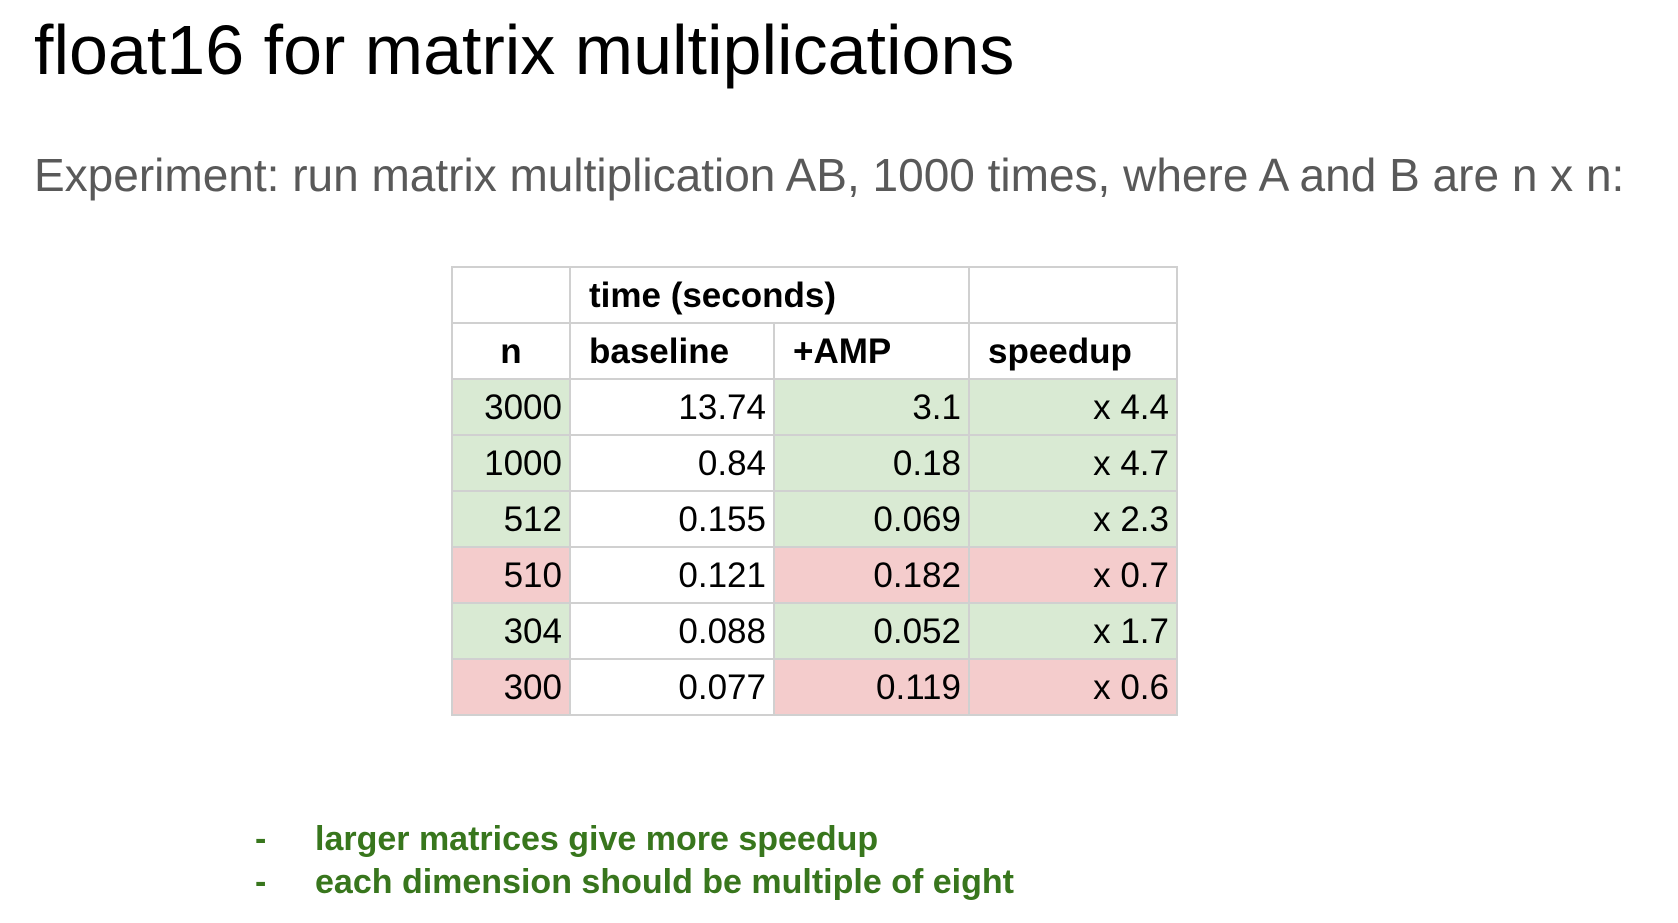 The height and width of the screenshot is (923, 1678). I want to click on cell-n: 1000, so click(511, 463).